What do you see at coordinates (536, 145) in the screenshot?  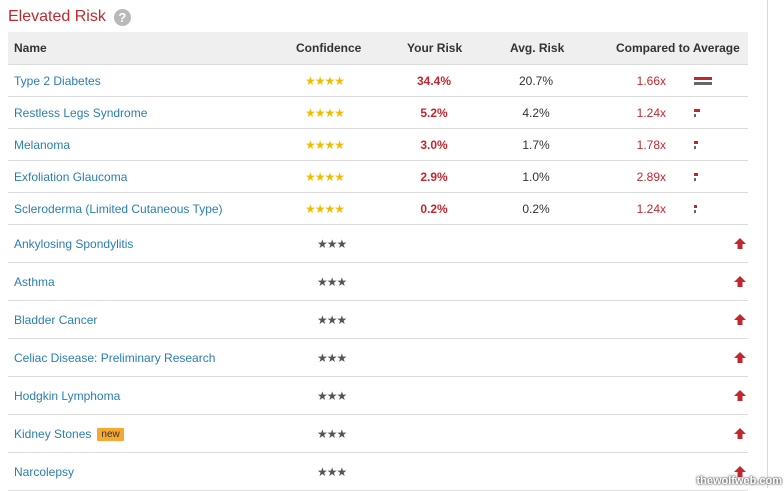 I see `avg-risk-value: 1.7%` at bounding box center [536, 145].